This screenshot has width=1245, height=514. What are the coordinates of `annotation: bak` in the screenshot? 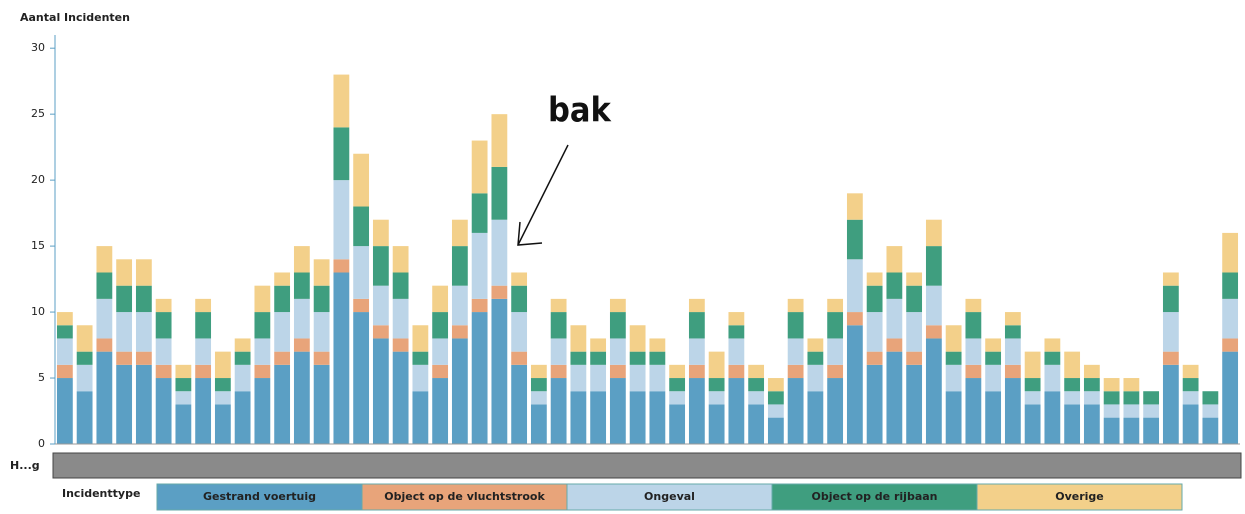 It's located at (580, 111).